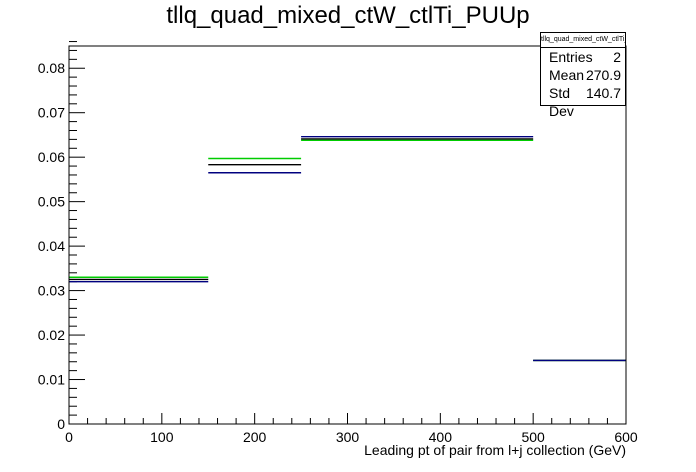 Image resolution: width=696 pixels, height=472 pixels. I want to click on y-tick-label: 0.05, so click(51, 202).